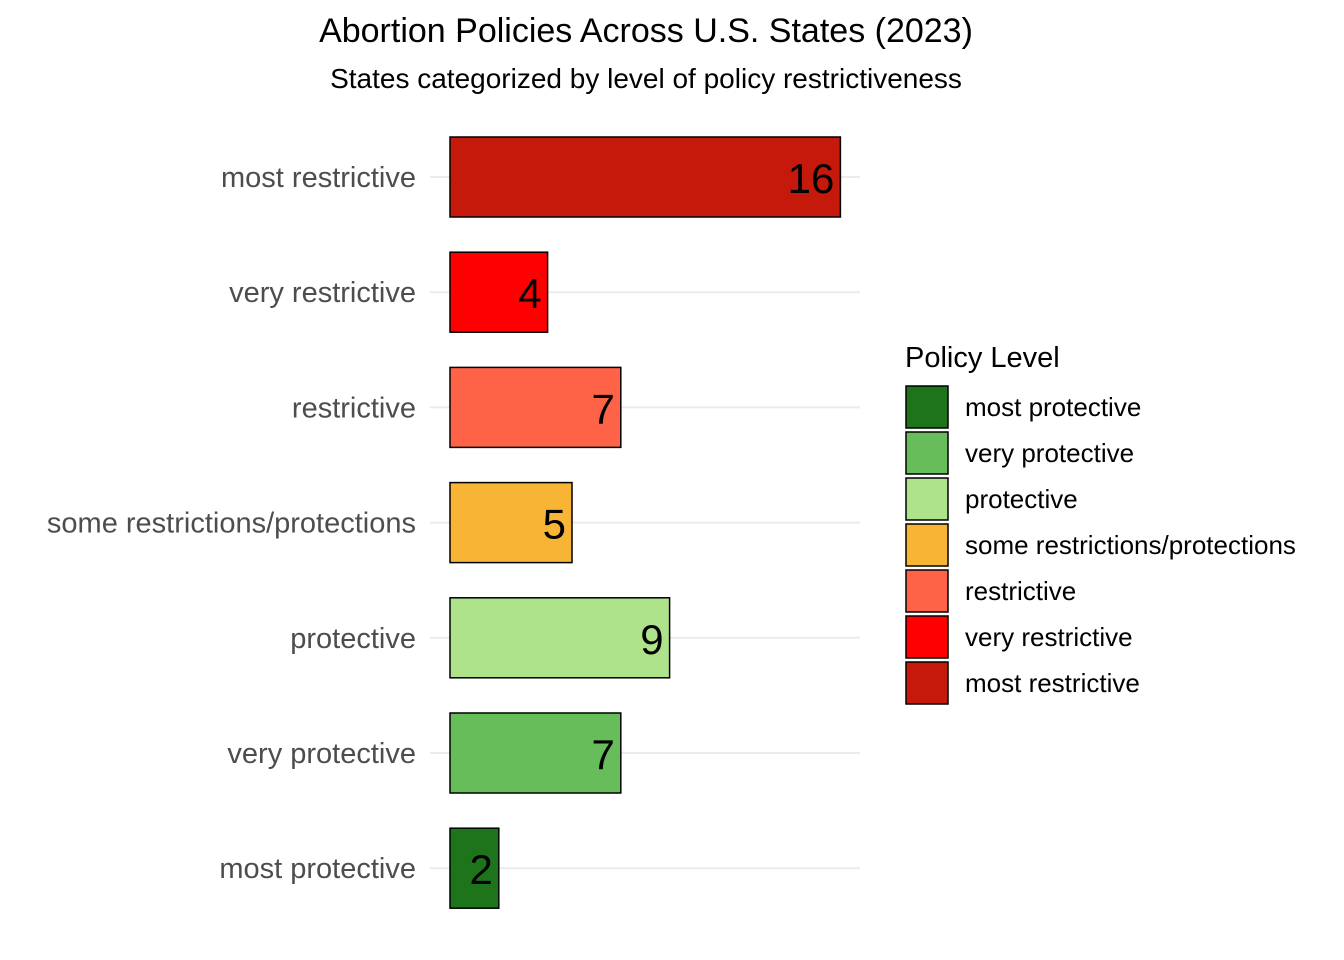  What do you see at coordinates (1130, 545) in the screenshot?
I see `legend-label: some restrictions/protections` at bounding box center [1130, 545].